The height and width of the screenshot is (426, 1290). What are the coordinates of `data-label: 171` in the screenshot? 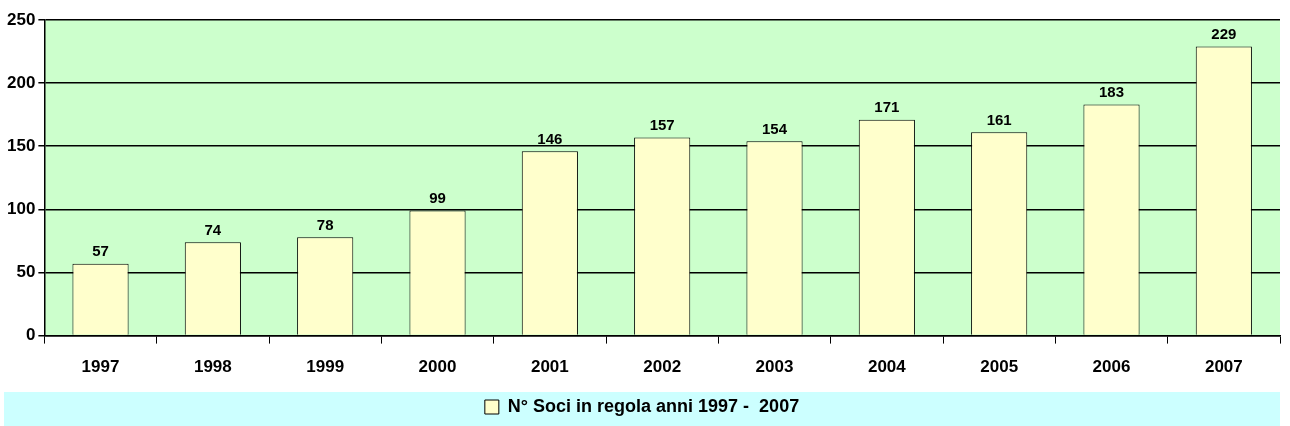 It's located at (887, 107).